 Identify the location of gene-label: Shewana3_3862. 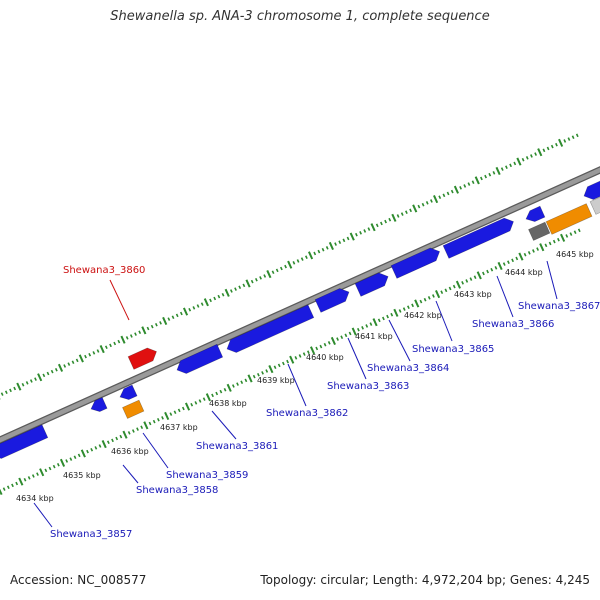
(307, 413).